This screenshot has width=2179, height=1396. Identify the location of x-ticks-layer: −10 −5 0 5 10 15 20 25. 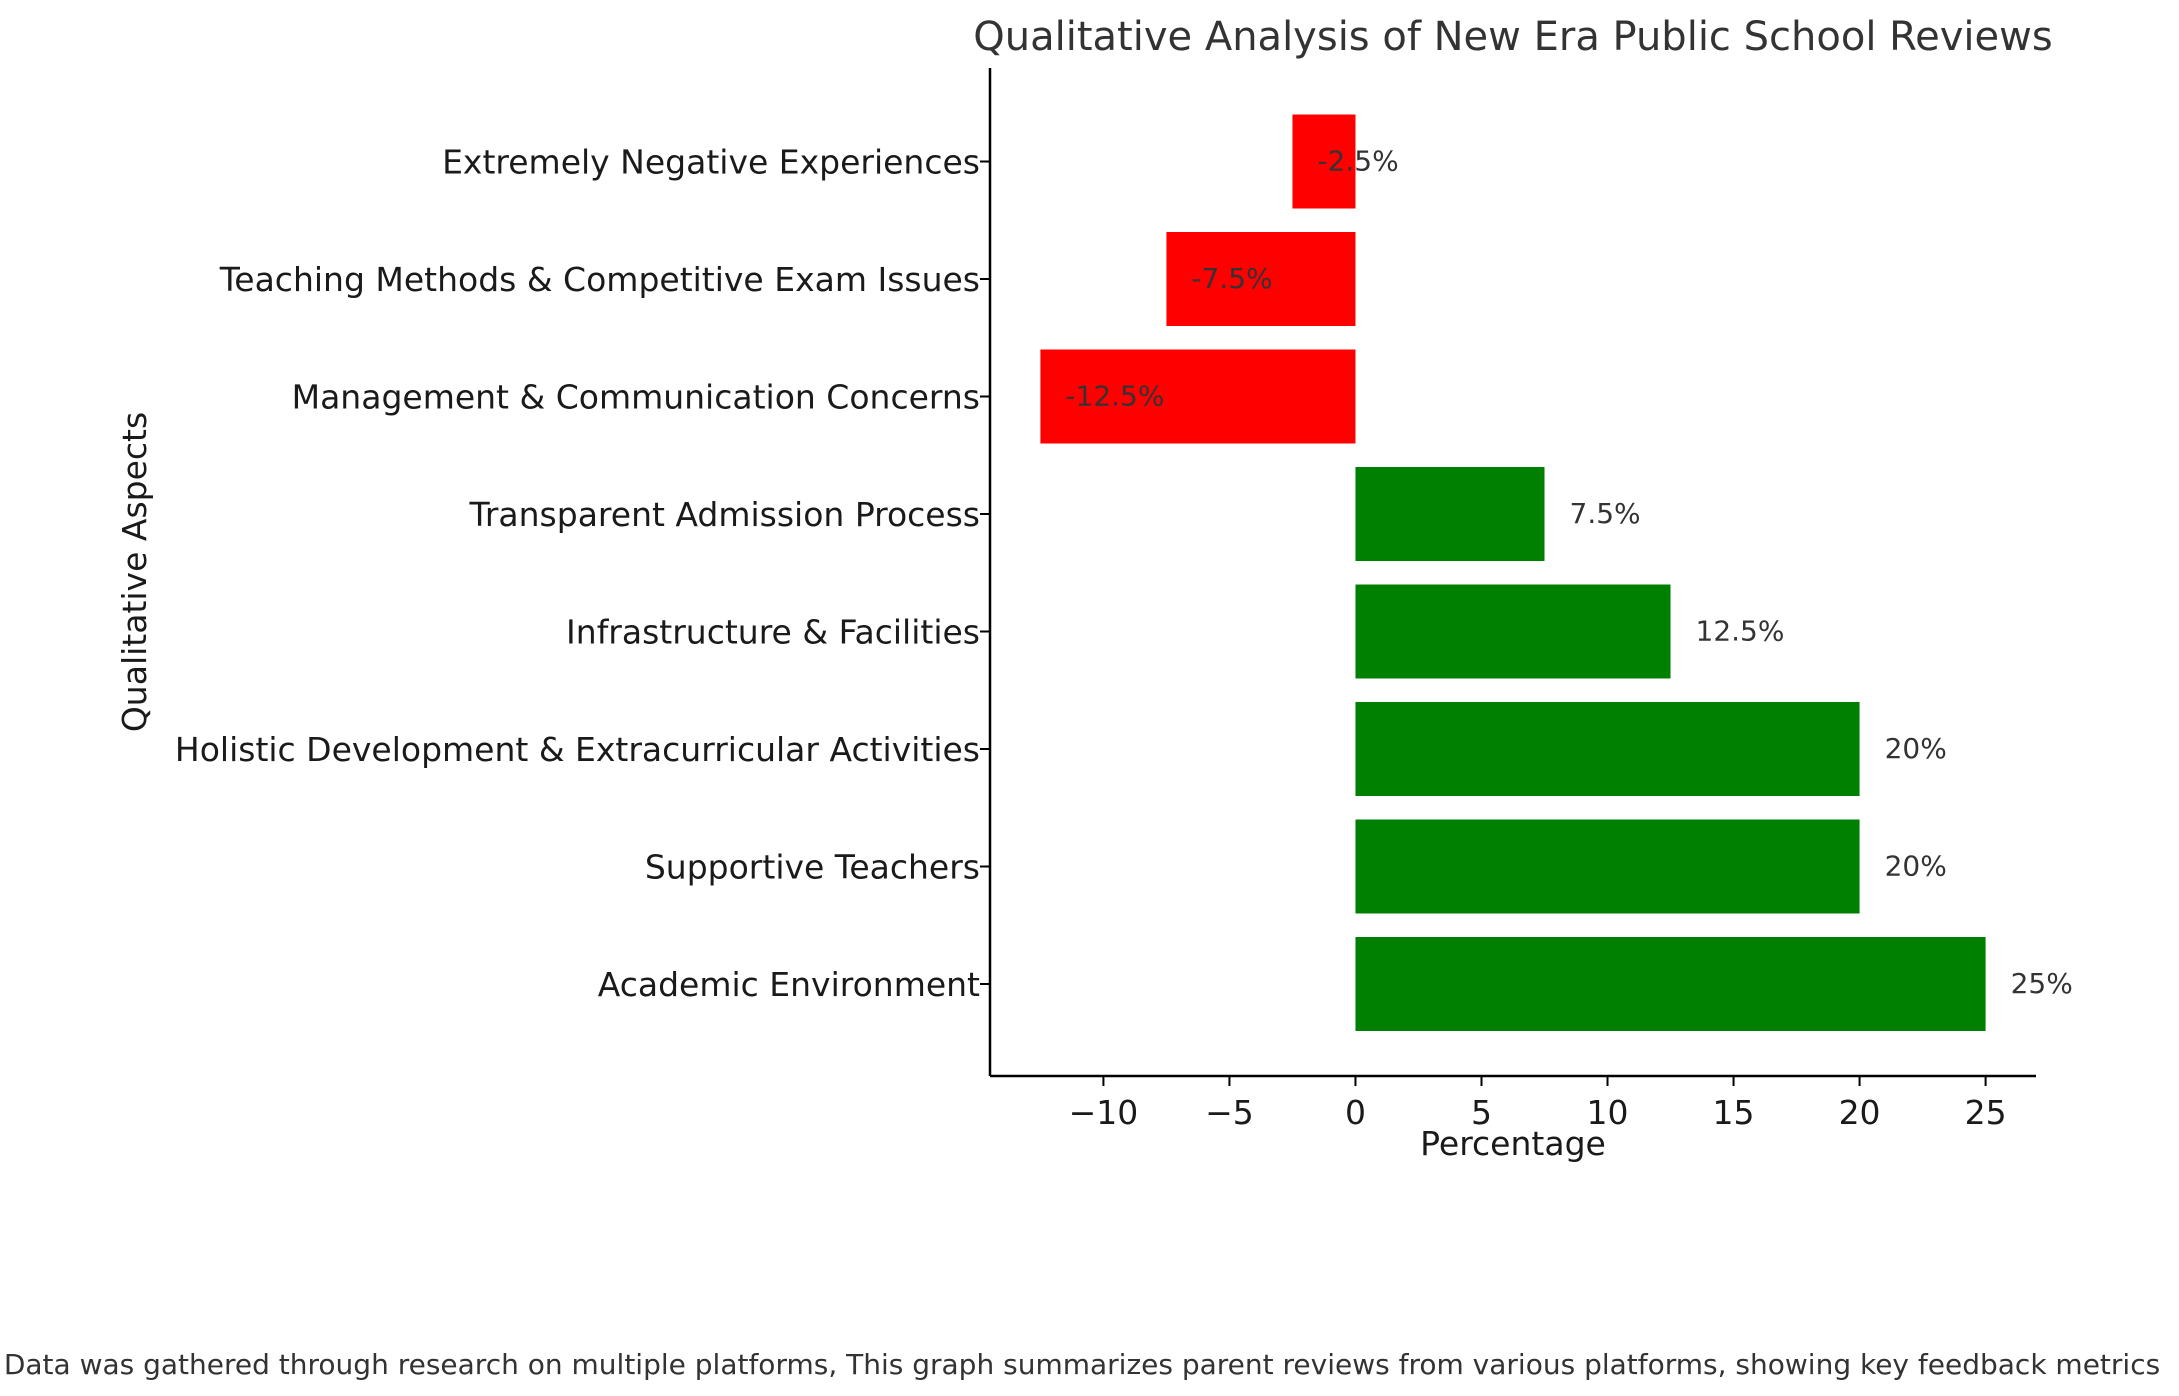
(1538, 1104).